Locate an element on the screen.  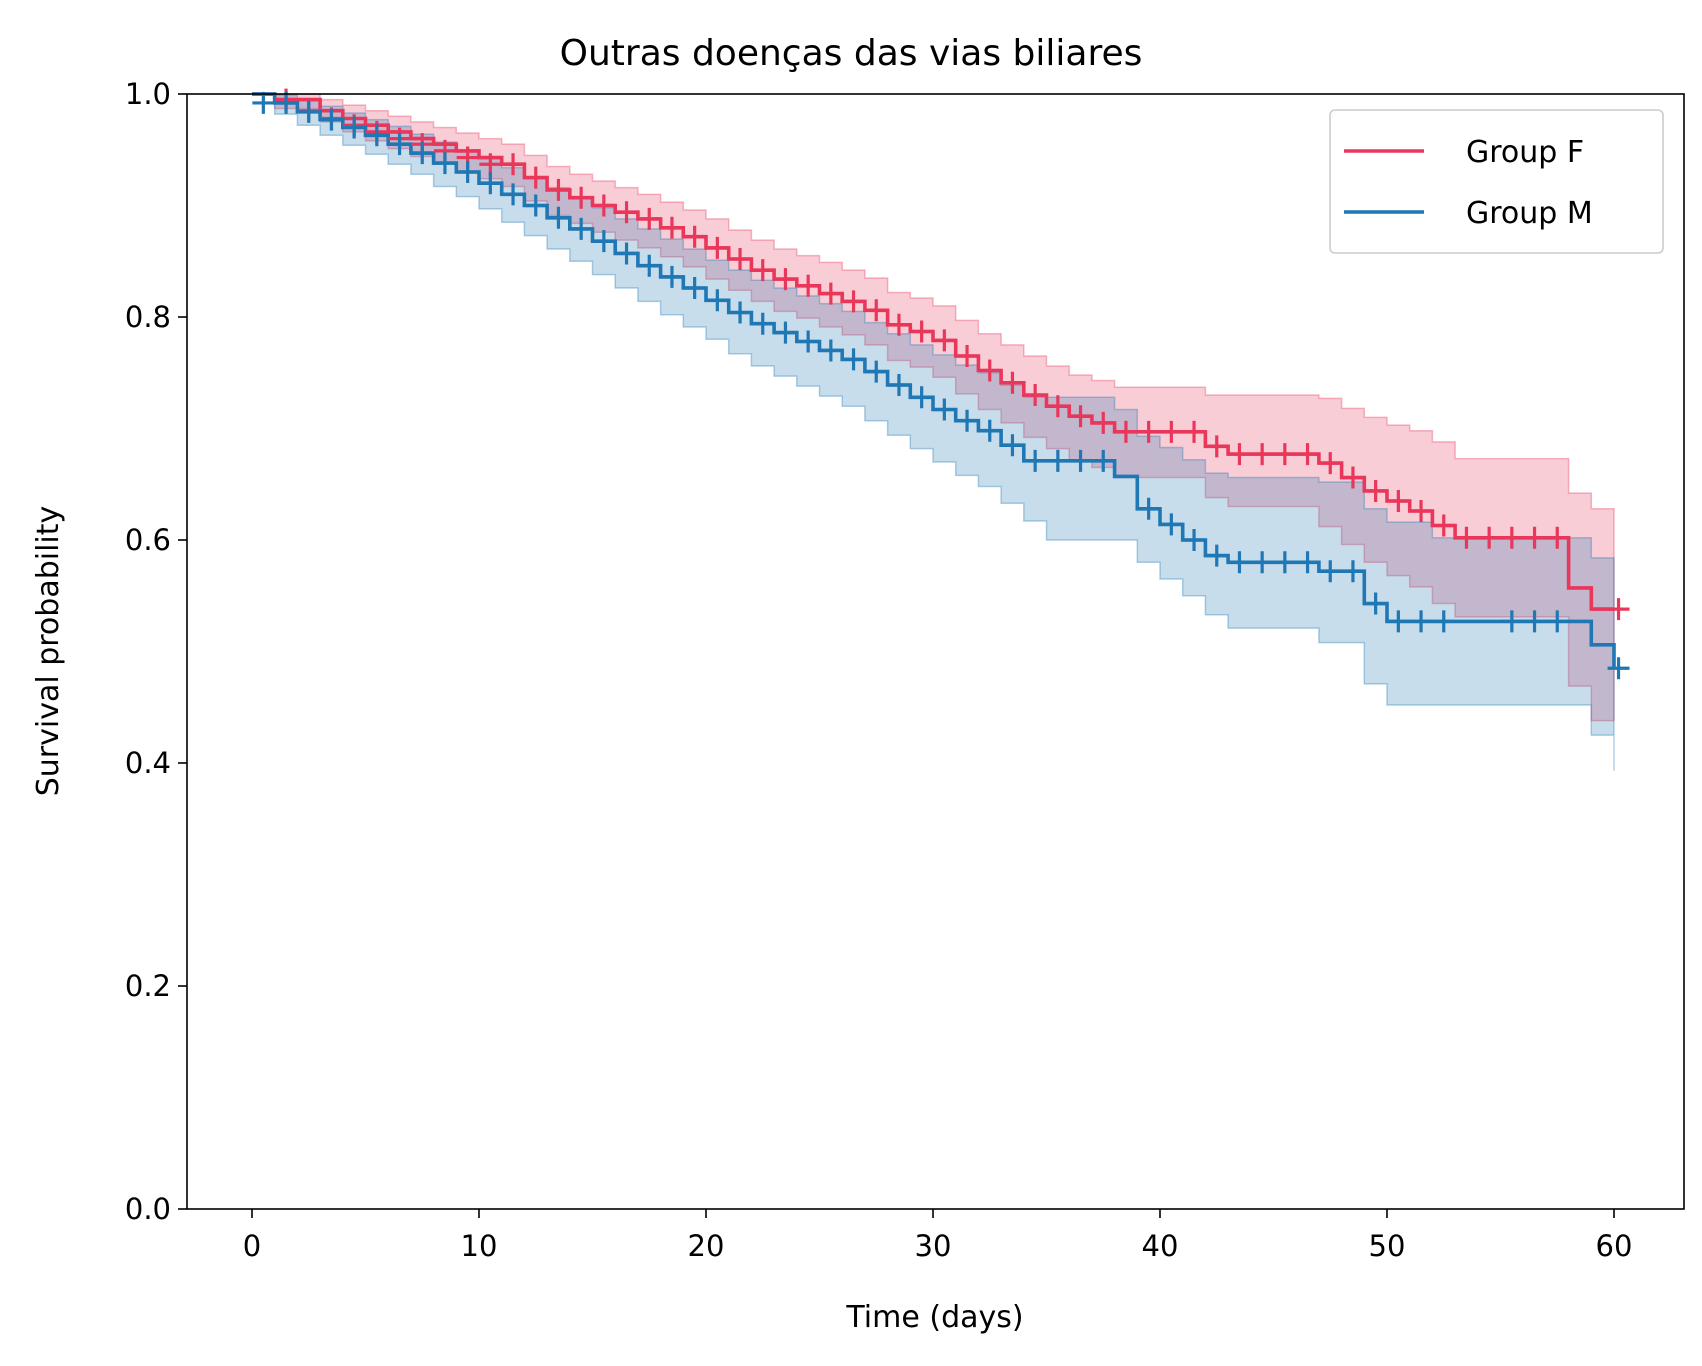
chart-title: Outras doenças das vias biliares is located at coordinates (851, 53).